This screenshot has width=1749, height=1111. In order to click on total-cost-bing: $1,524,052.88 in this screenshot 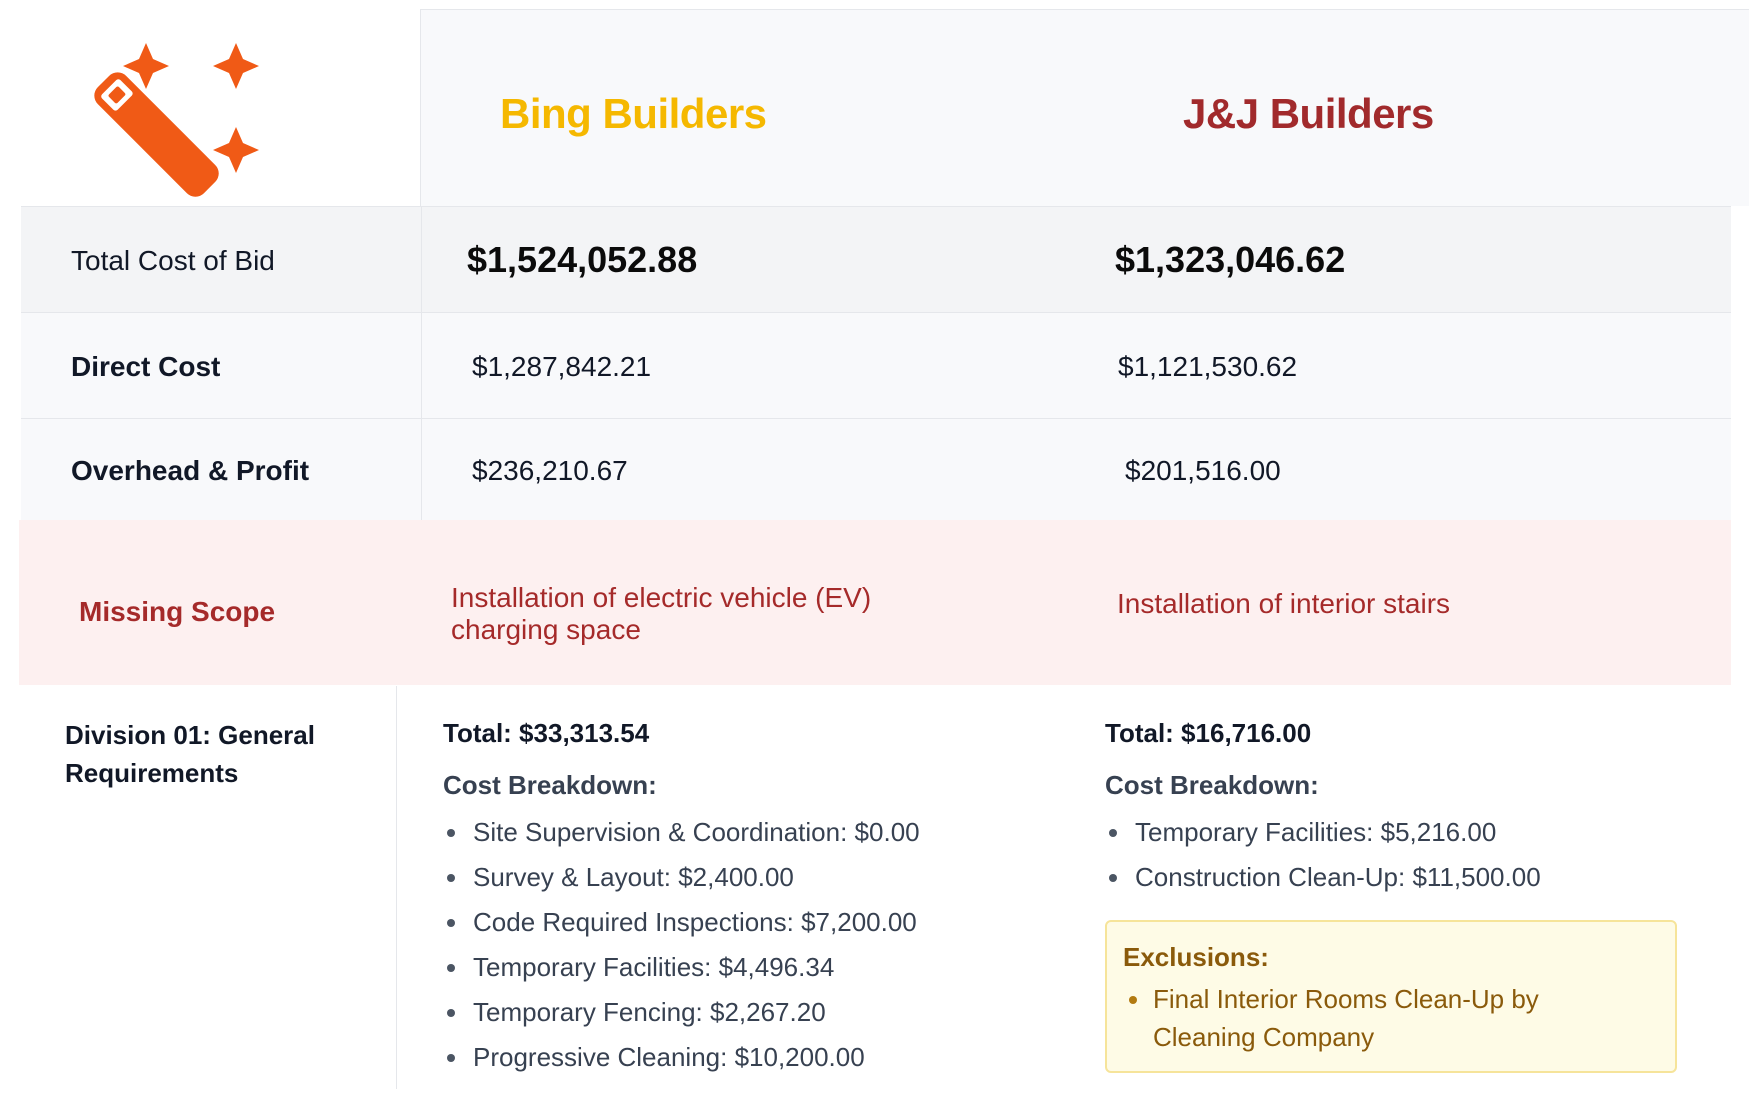, I will do `click(582, 259)`.